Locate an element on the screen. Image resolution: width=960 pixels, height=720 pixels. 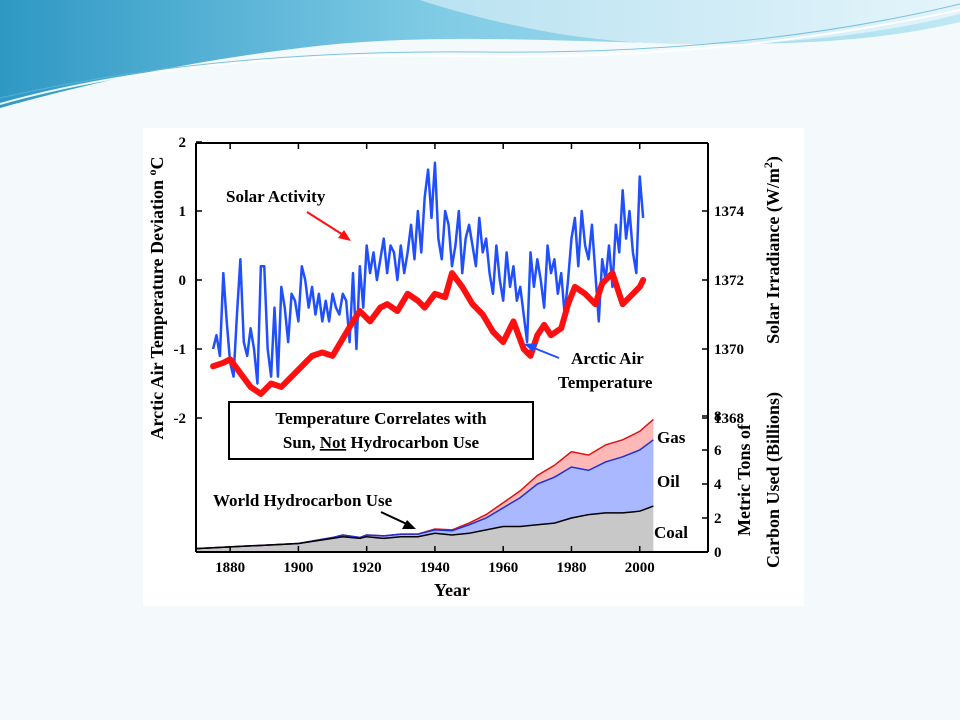
right-solar-tick-label: 1370 is located at coordinates (729, 350).